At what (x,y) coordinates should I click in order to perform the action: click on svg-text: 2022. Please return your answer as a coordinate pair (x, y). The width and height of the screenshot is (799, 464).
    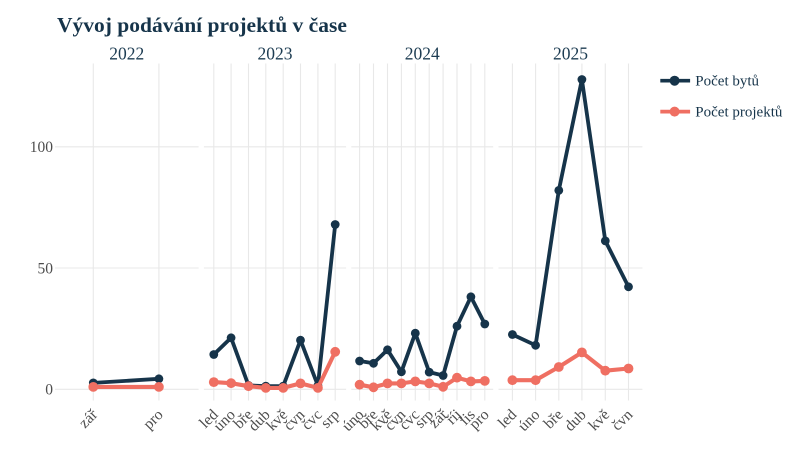
    Looking at the image, I should click on (126, 53).